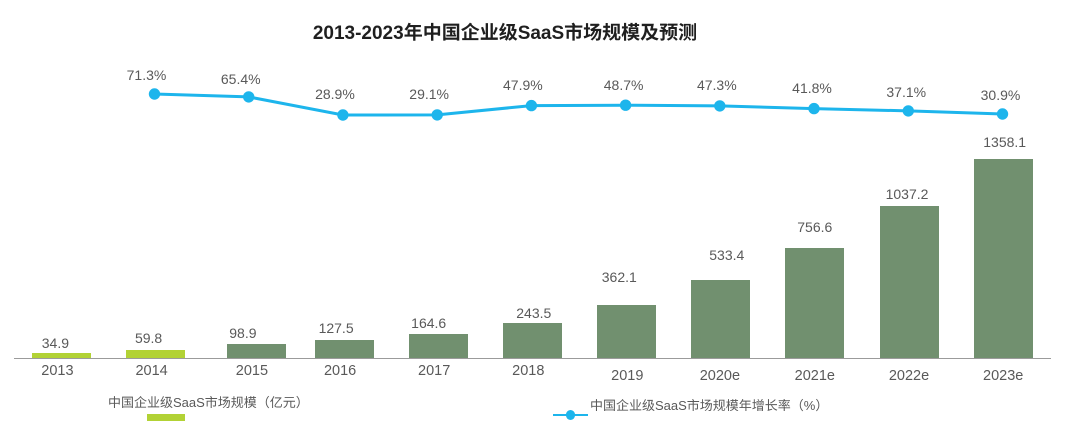 The image size is (1080, 438). Describe the element at coordinates (61, 356) in the screenshot. I see `bar-2013` at that location.